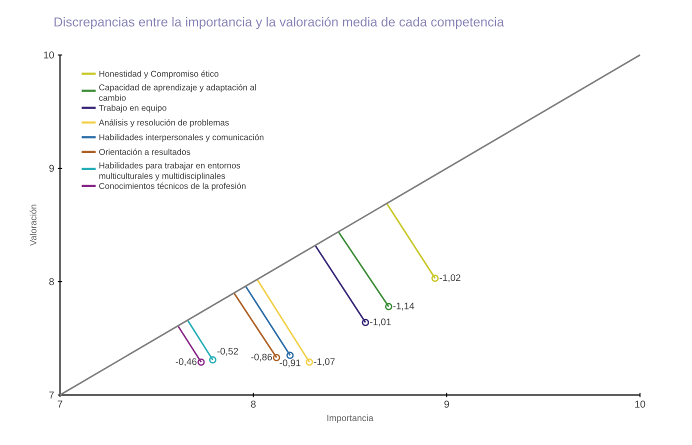 Image resolution: width=692 pixels, height=445 pixels. Describe the element at coordinates (181, 138) in the screenshot. I see `legend-label: Habilidades interpersonales y comunicación` at that location.